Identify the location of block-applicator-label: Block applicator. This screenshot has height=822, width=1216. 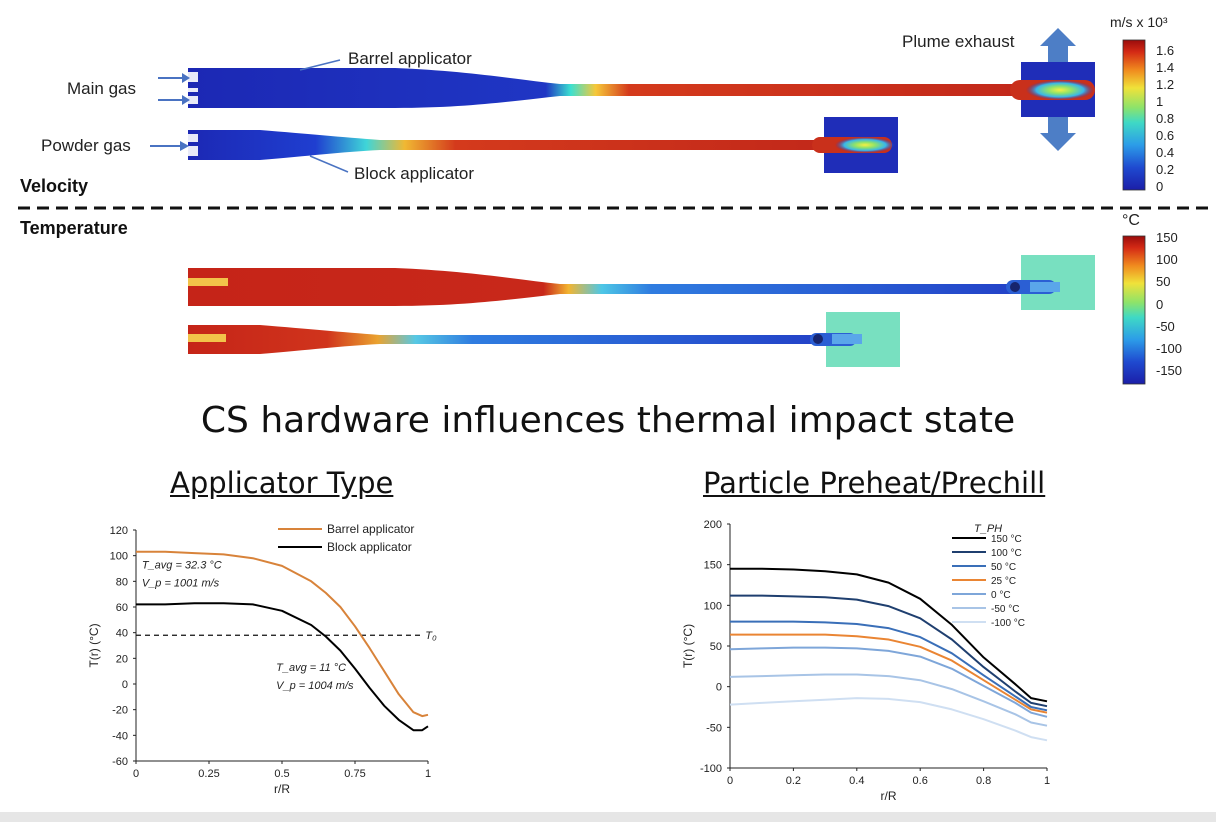
(414, 173).